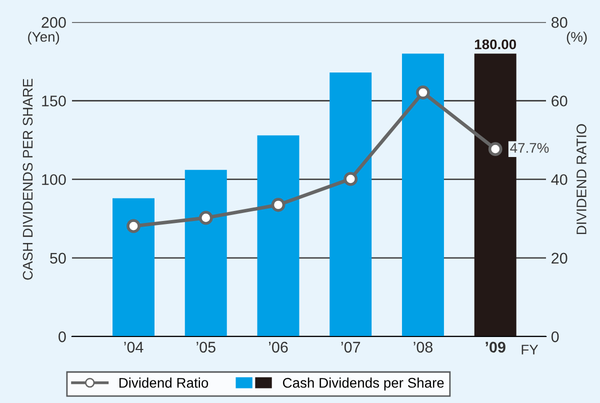  What do you see at coordinates (54, 22) in the screenshot?
I see `y-tick-label: 200` at bounding box center [54, 22].